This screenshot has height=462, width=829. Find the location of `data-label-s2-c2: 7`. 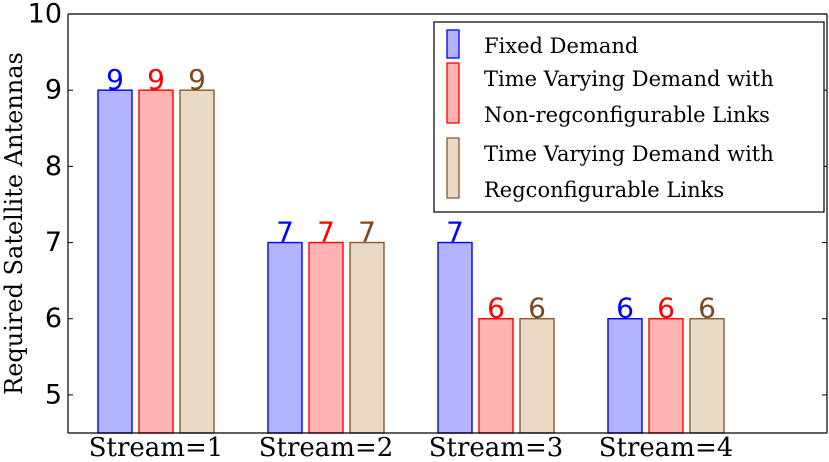

data-label-s2-c2: 7 is located at coordinates (326, 232).